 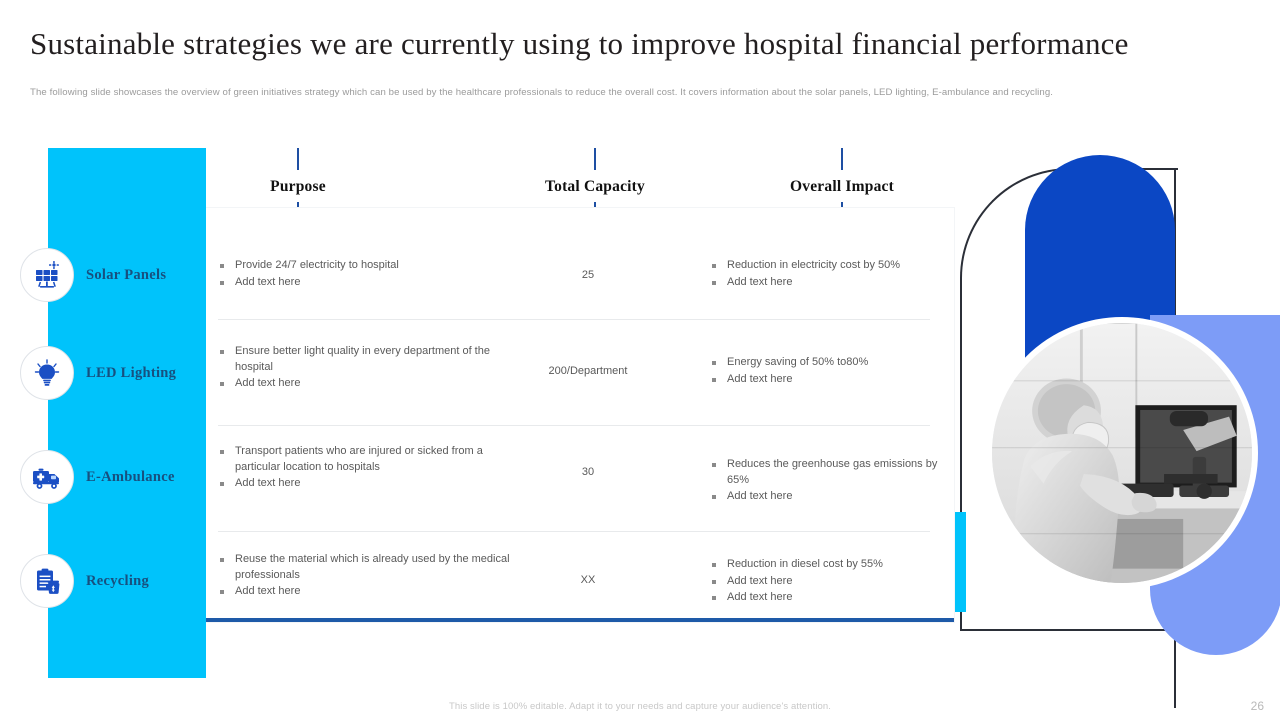 What do you see at coordinates (588, 472) in the screenshot?
I see `cell-total-capacity: 30` at bounding box center [588, 472].